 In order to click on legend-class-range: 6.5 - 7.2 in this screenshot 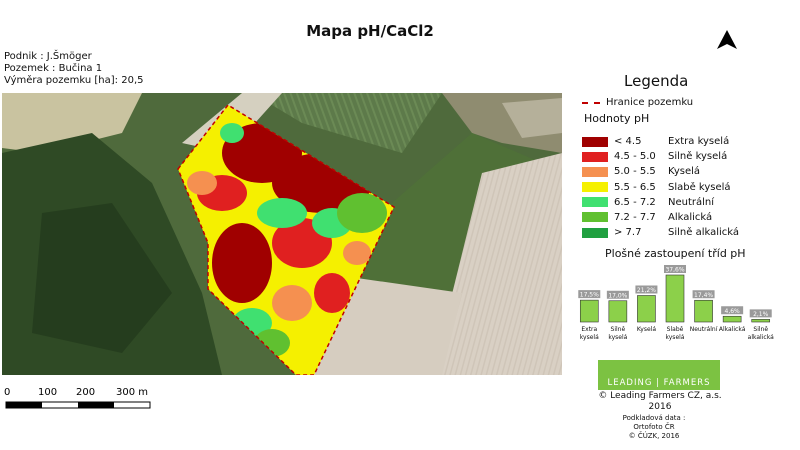, I will do `click(635, 202)`.